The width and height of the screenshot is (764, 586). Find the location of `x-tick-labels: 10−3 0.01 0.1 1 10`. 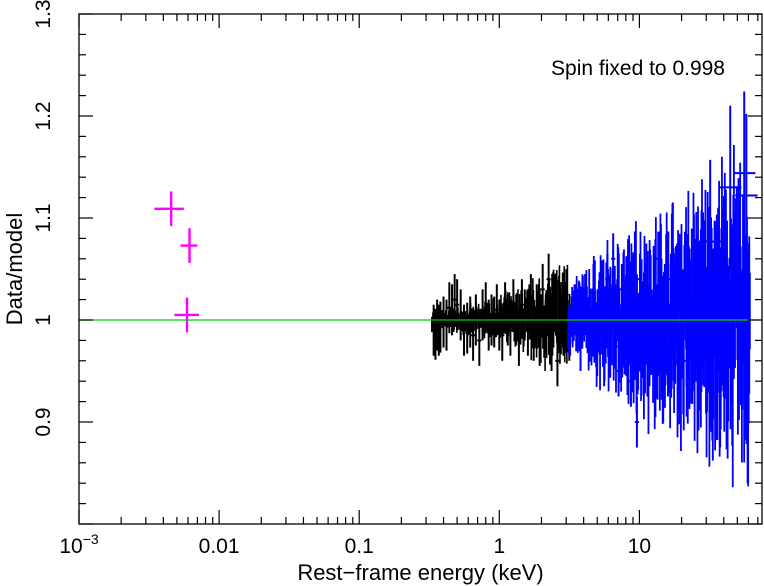

x-tick-labels: 10−3 0.01 0.1 1 10 is located at coordinates (355, 544).